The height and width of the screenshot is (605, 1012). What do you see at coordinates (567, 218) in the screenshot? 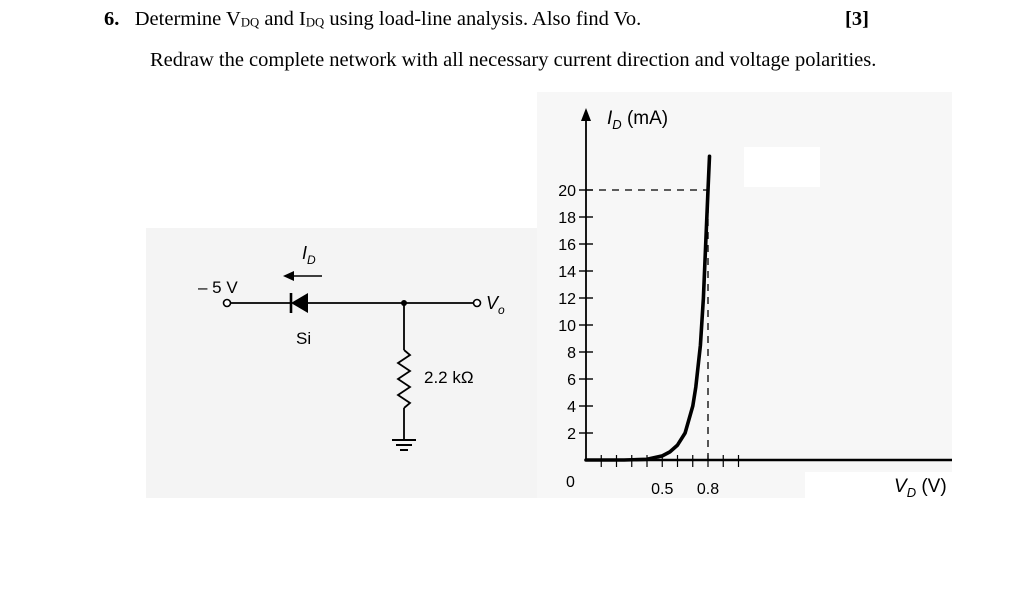
I see `y-tick-label: 18` at bounding box center [567, 218].